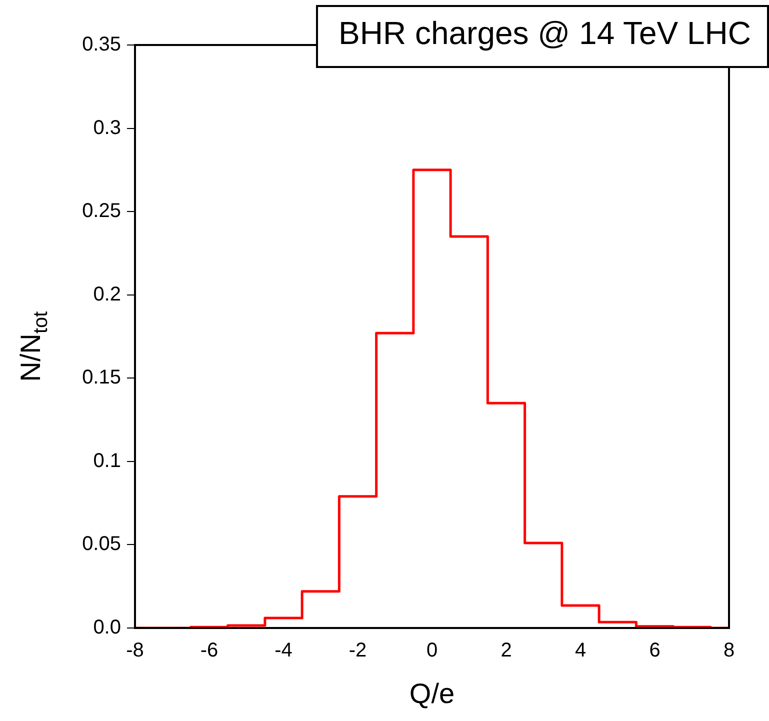 The height and width of the screenshot is (721, 769). Describe the element at coordinates (107, 127) in the screenshot. I see `y-tick-label: 0.3` at that location.